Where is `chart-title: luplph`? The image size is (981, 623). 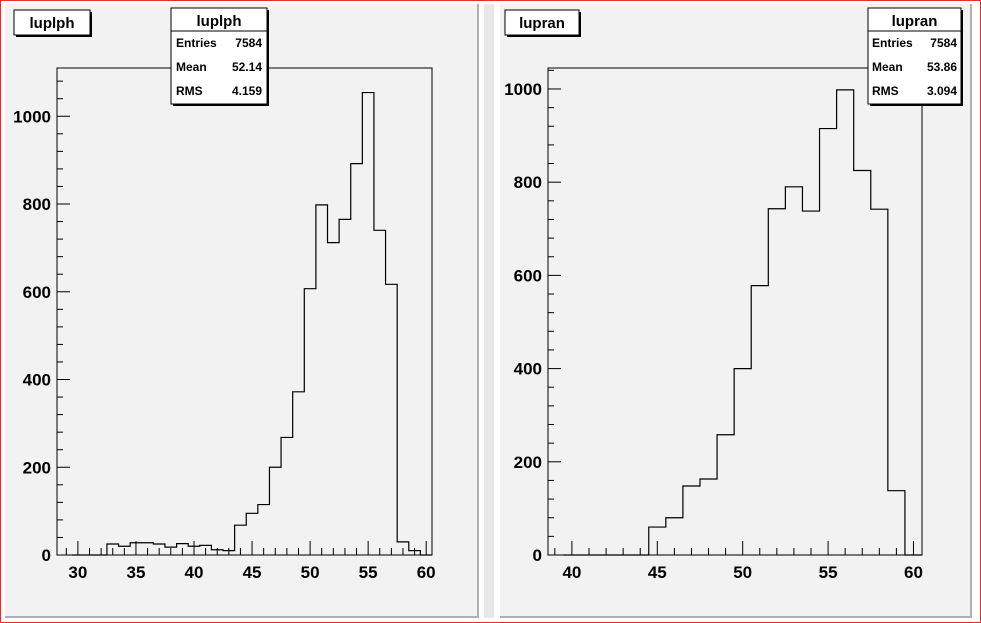 chart-title: luplph is located at coordinates (52, 23).